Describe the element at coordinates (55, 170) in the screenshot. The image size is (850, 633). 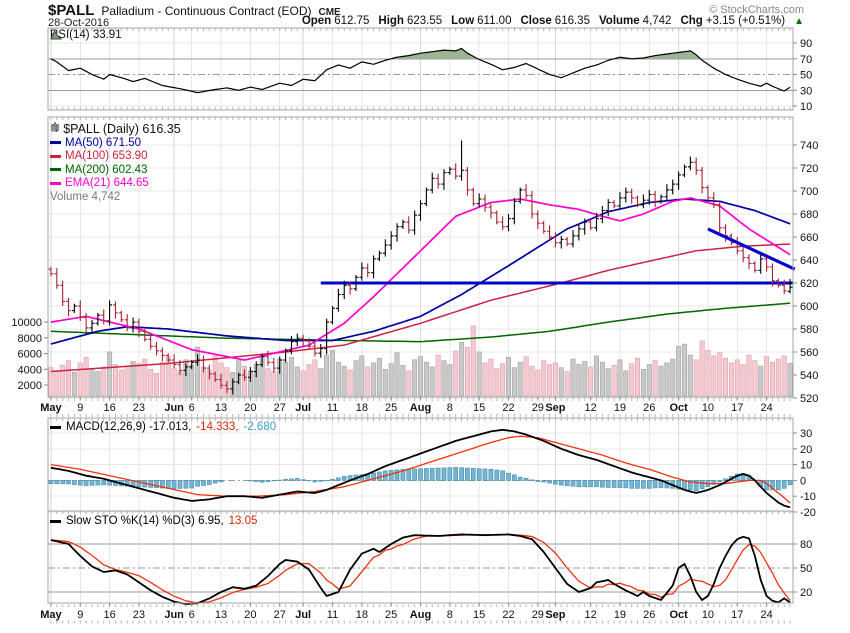
I see `ma200-line-swatch` at that location.